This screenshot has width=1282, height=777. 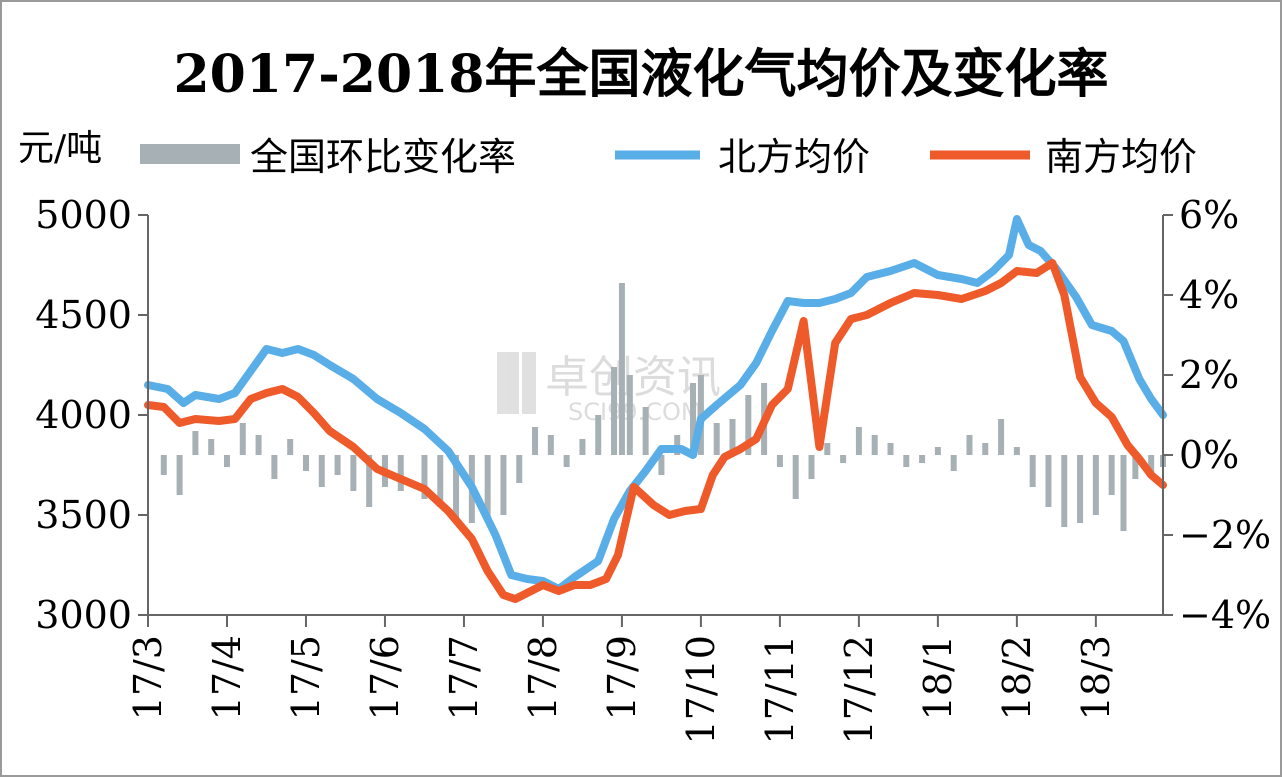 What do you see at coordinates (938, 677) in the screenshot?
I see `x-tick-label: 18/1` at bounding box center [938, 677].